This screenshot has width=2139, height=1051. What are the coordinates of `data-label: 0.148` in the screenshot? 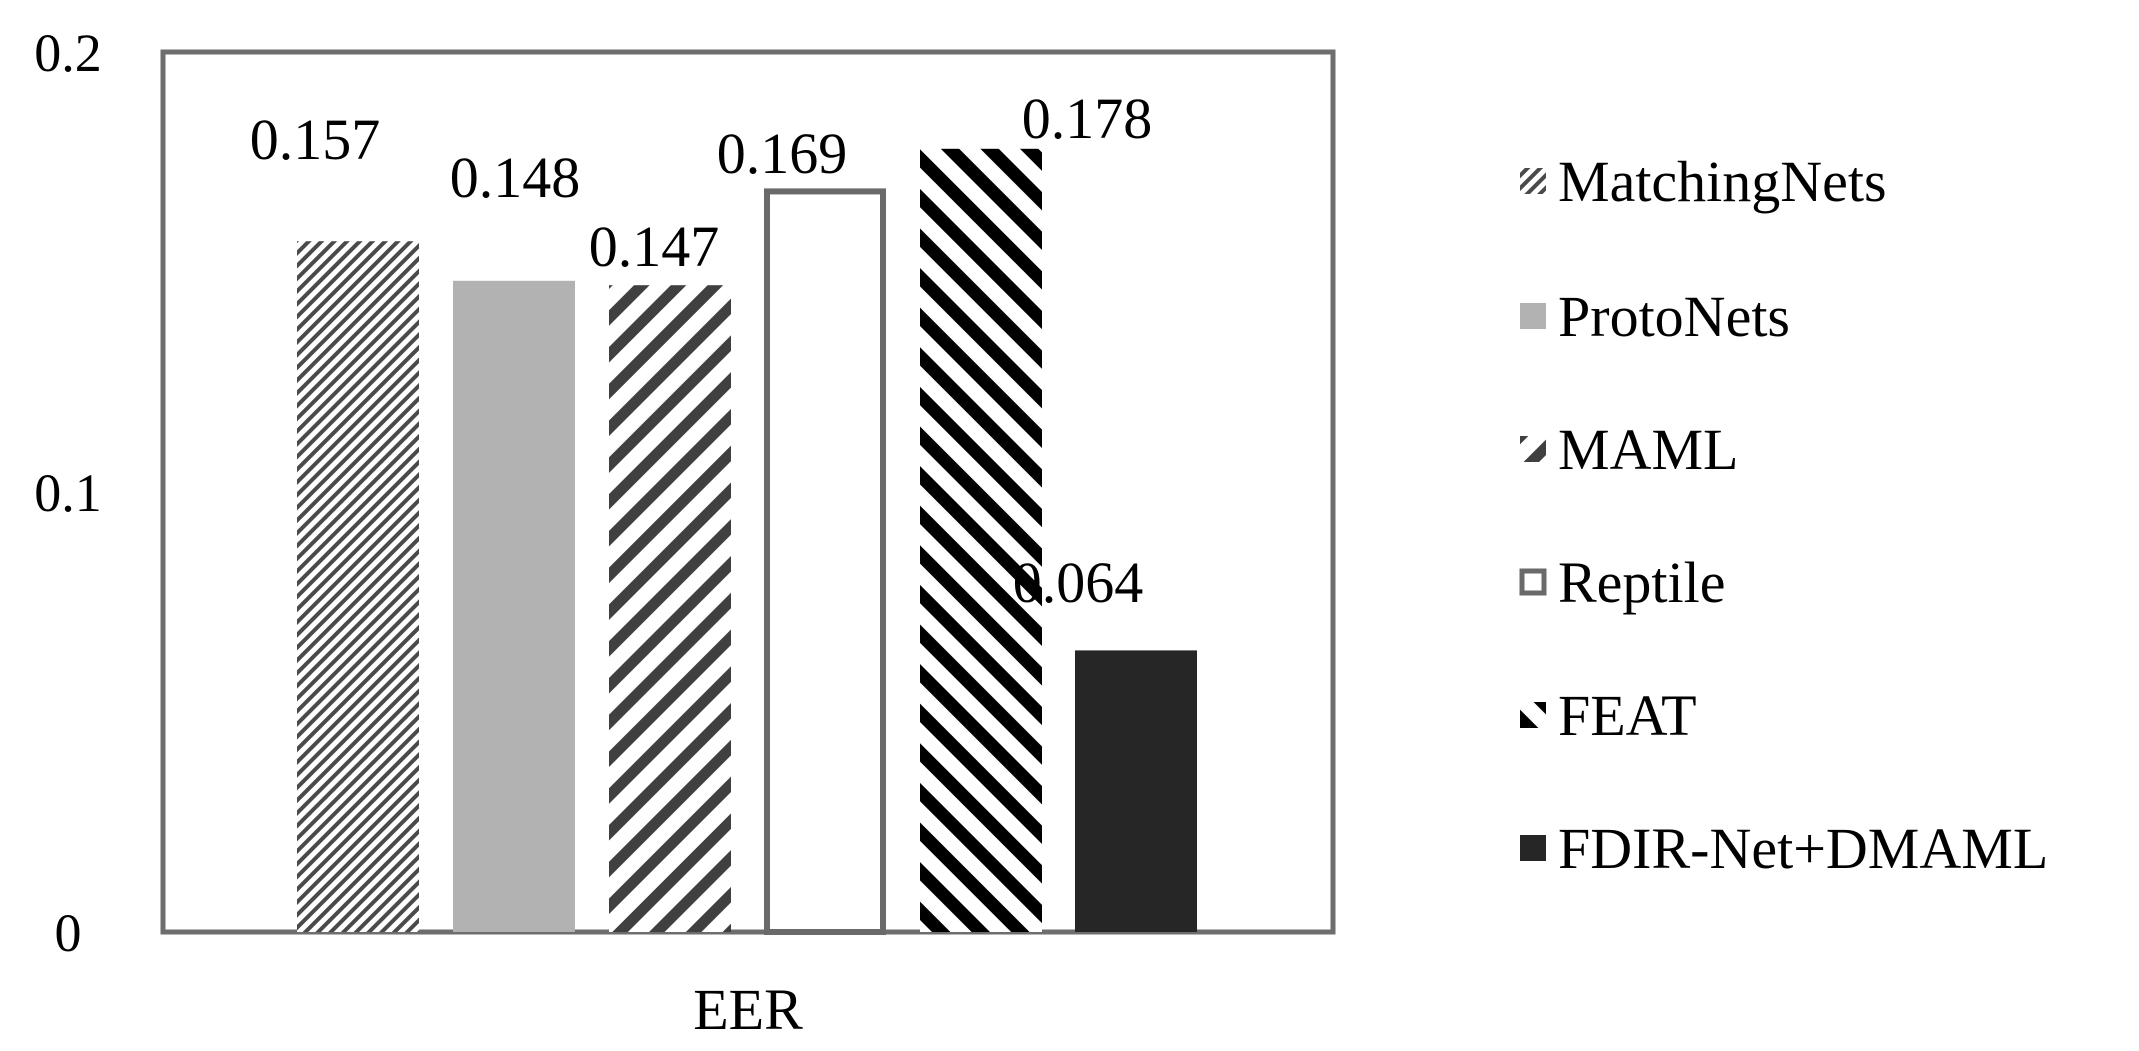 It's located at (515, 177).